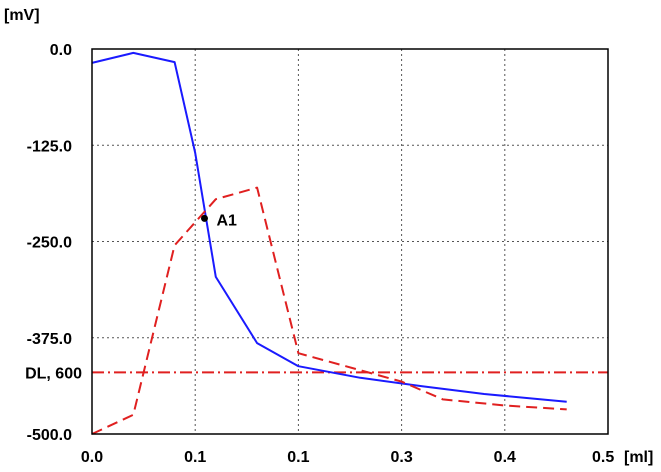 The height and width of the screenshot is (472, 661). What do you see at coordinates (49, 435) in the screenshot?
I see `y-tick-label: -500.0` at bounding box center [49, 435].